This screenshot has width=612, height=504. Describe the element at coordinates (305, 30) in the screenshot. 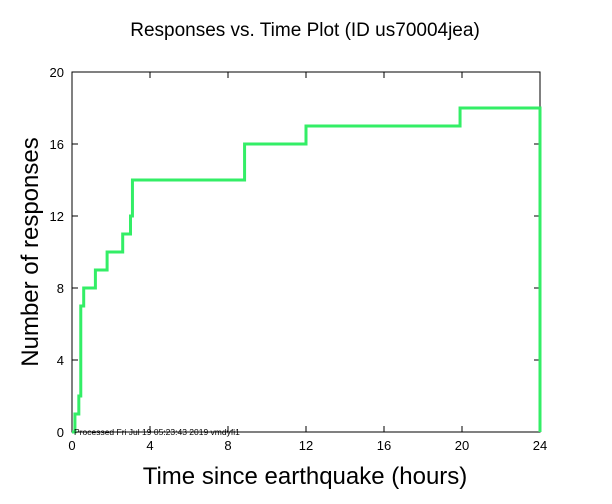

I see `chart-title: Responses vs. Time Plot (ID us70004jea)` at that location.